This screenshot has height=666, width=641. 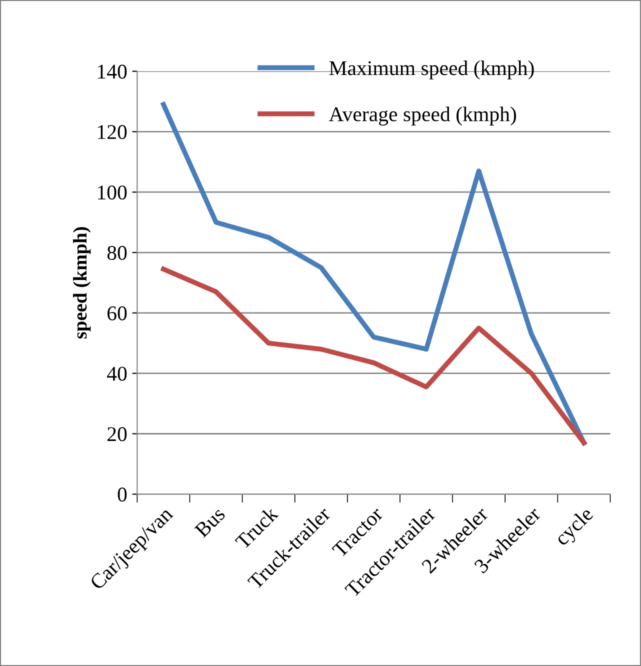 I want to click on y-tick-label: 40, so click(x=117, y=373).